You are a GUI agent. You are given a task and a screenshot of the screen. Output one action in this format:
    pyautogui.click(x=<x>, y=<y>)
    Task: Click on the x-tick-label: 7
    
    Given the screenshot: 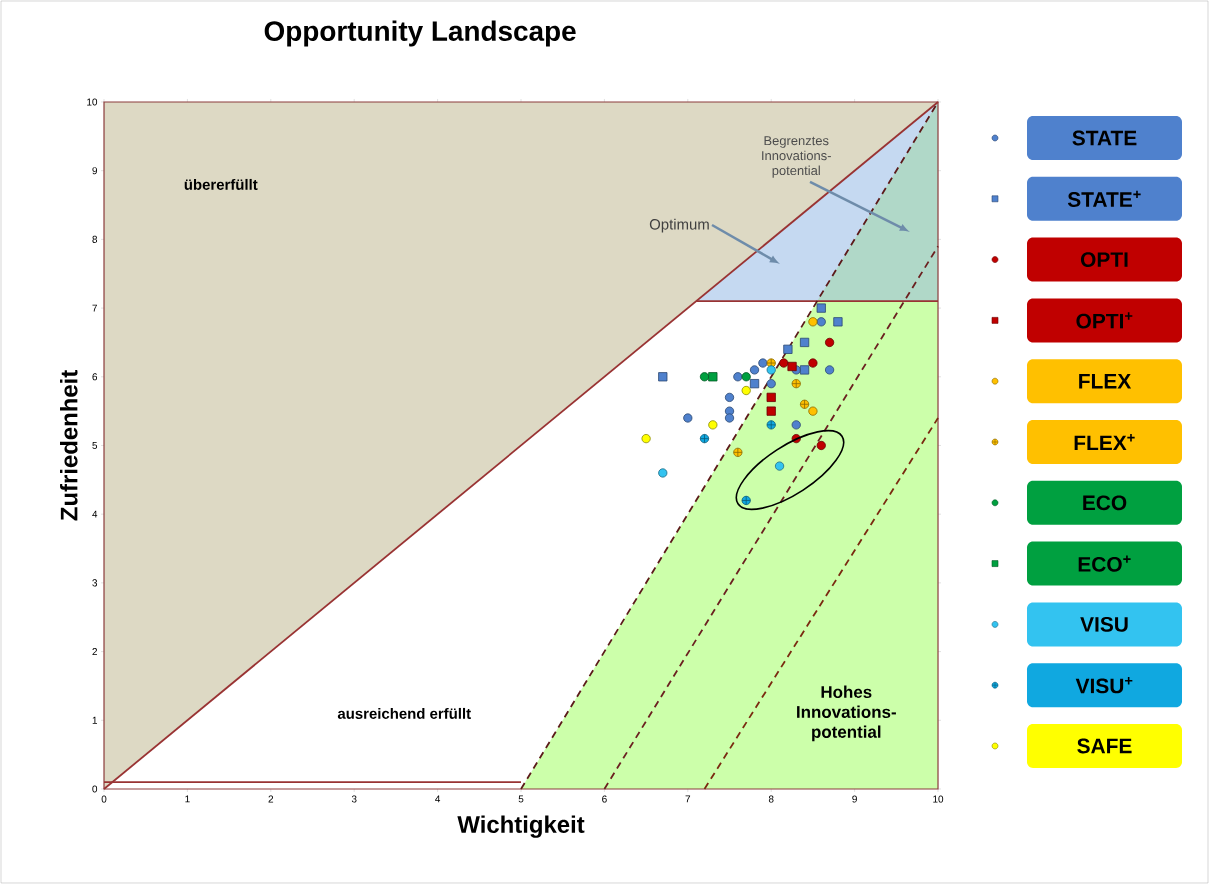 What is the action you would take?
    pyautogui.click(x=688, y=799)
    